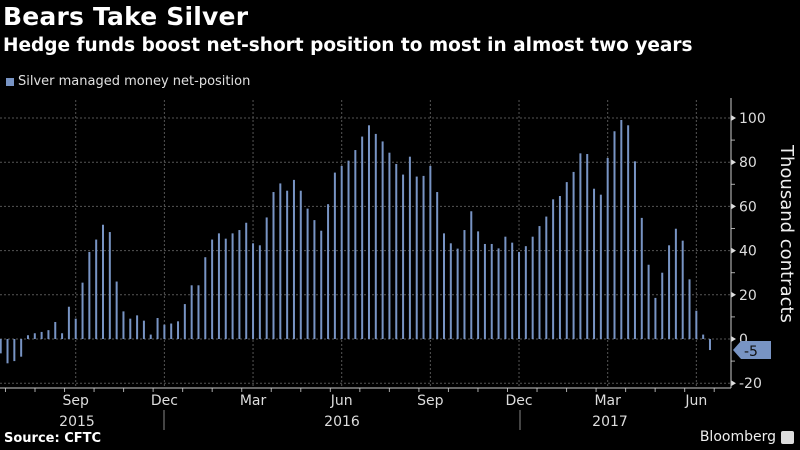  What do you see at coordinates (76, 401) in the screenshot?
I see `x-tick-label: Sep` at bounding box center [76, 401].